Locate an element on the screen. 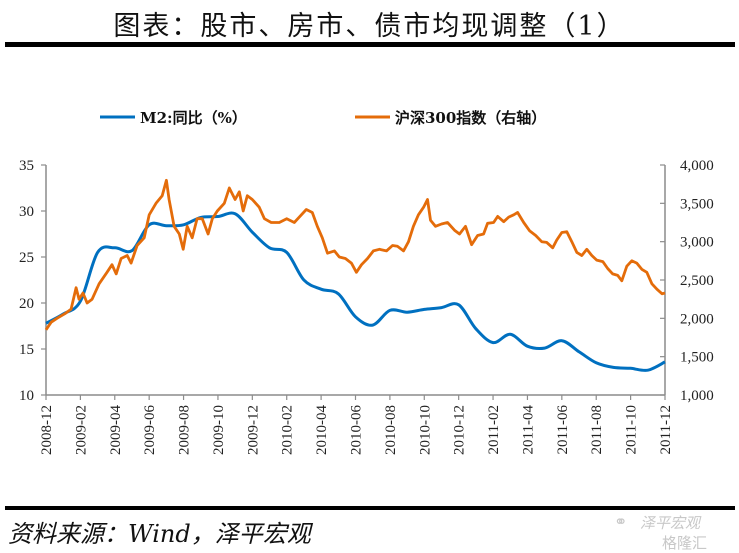 This screenshot has height=553, width=739. left-tick-label: 20 is located at coordinates (26, 304).